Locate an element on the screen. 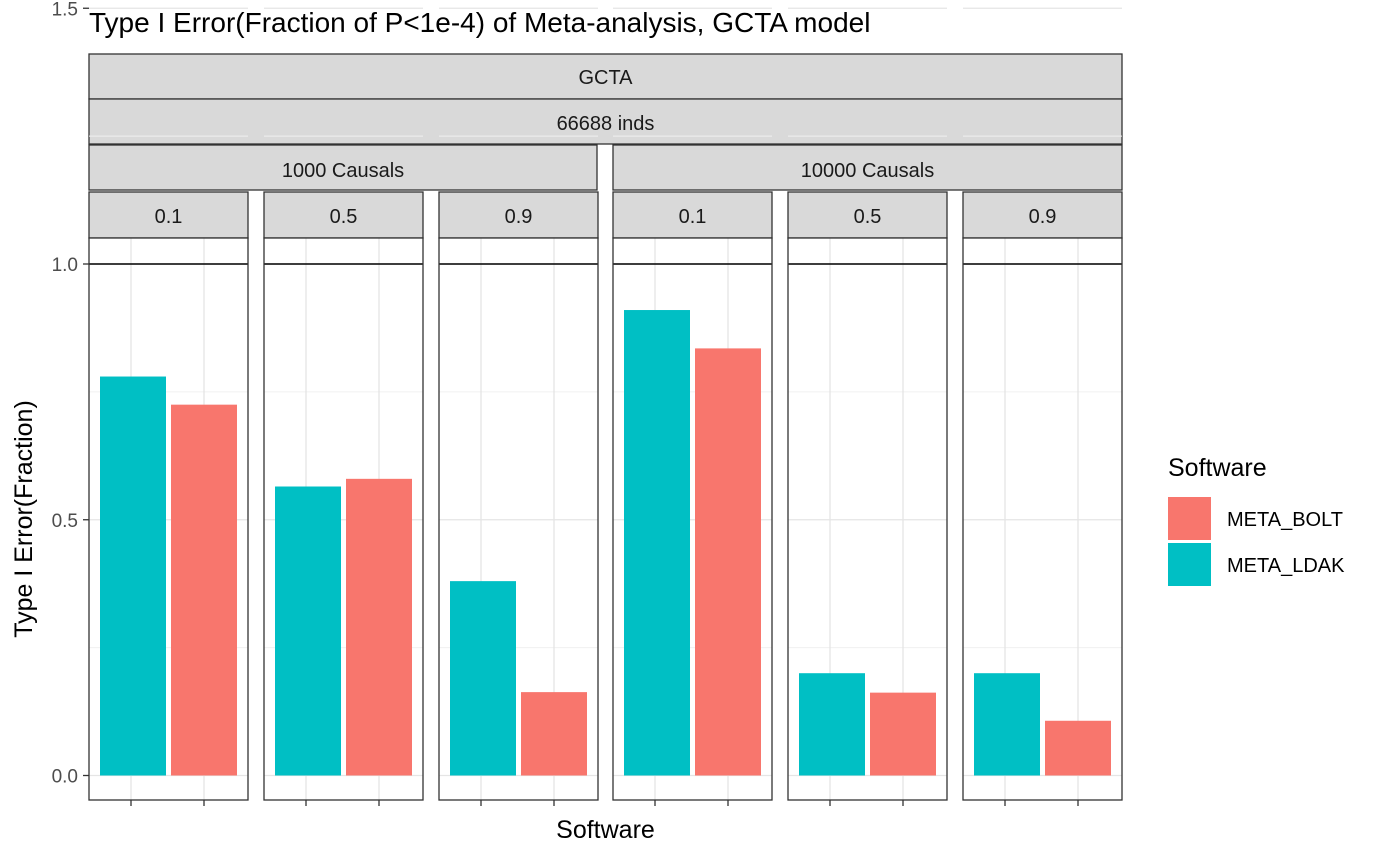  legend-swatch-meta-bolt is located at coordinates (1189, 518).